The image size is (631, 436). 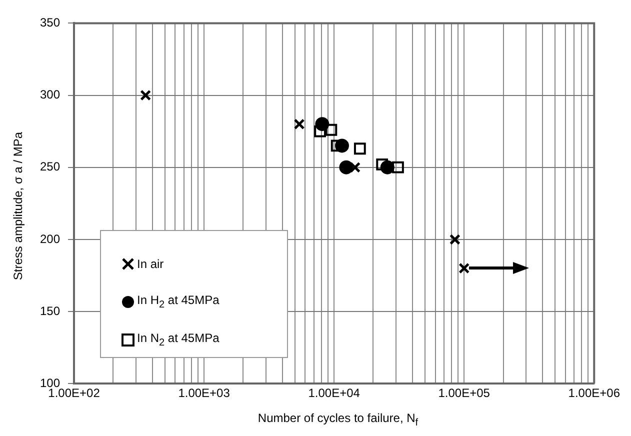 What do you see at coordinates (18, 206) in the screenshot?
I see `y-axis-title: Stress amplitude, σ a / MPa` at bounding box center [18, 206].